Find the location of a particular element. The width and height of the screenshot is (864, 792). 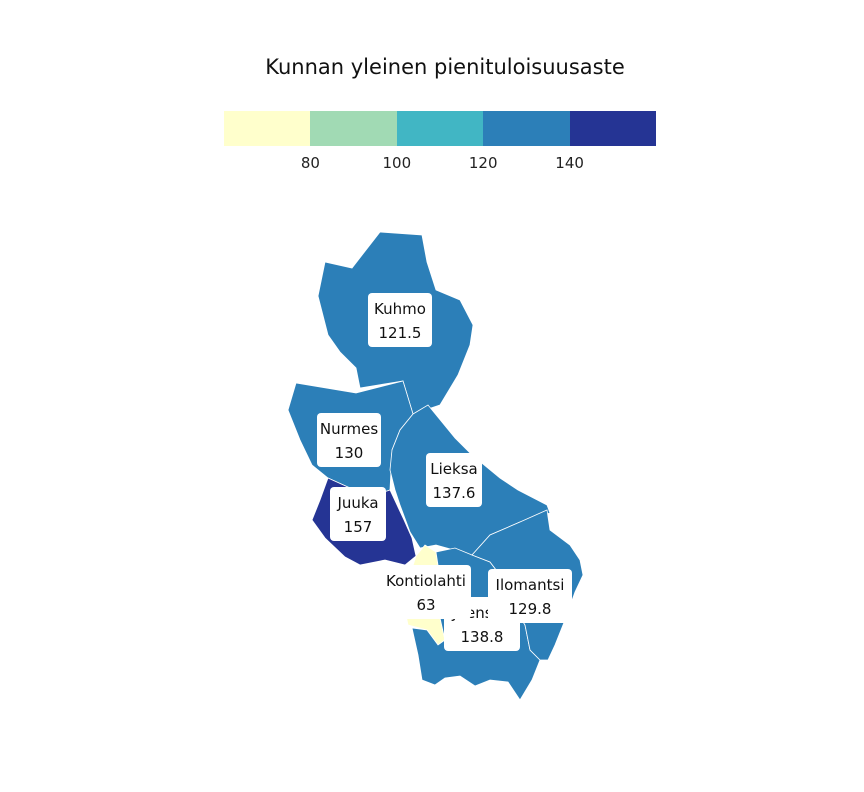

label-value: 157 is located at coordinates (358, 527).